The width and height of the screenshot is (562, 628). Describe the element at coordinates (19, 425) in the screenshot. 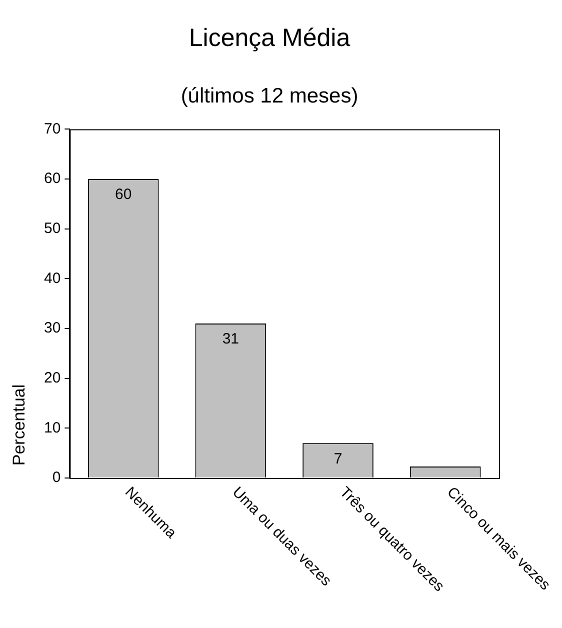

I see `y-axis-title: Percentual` at that location.